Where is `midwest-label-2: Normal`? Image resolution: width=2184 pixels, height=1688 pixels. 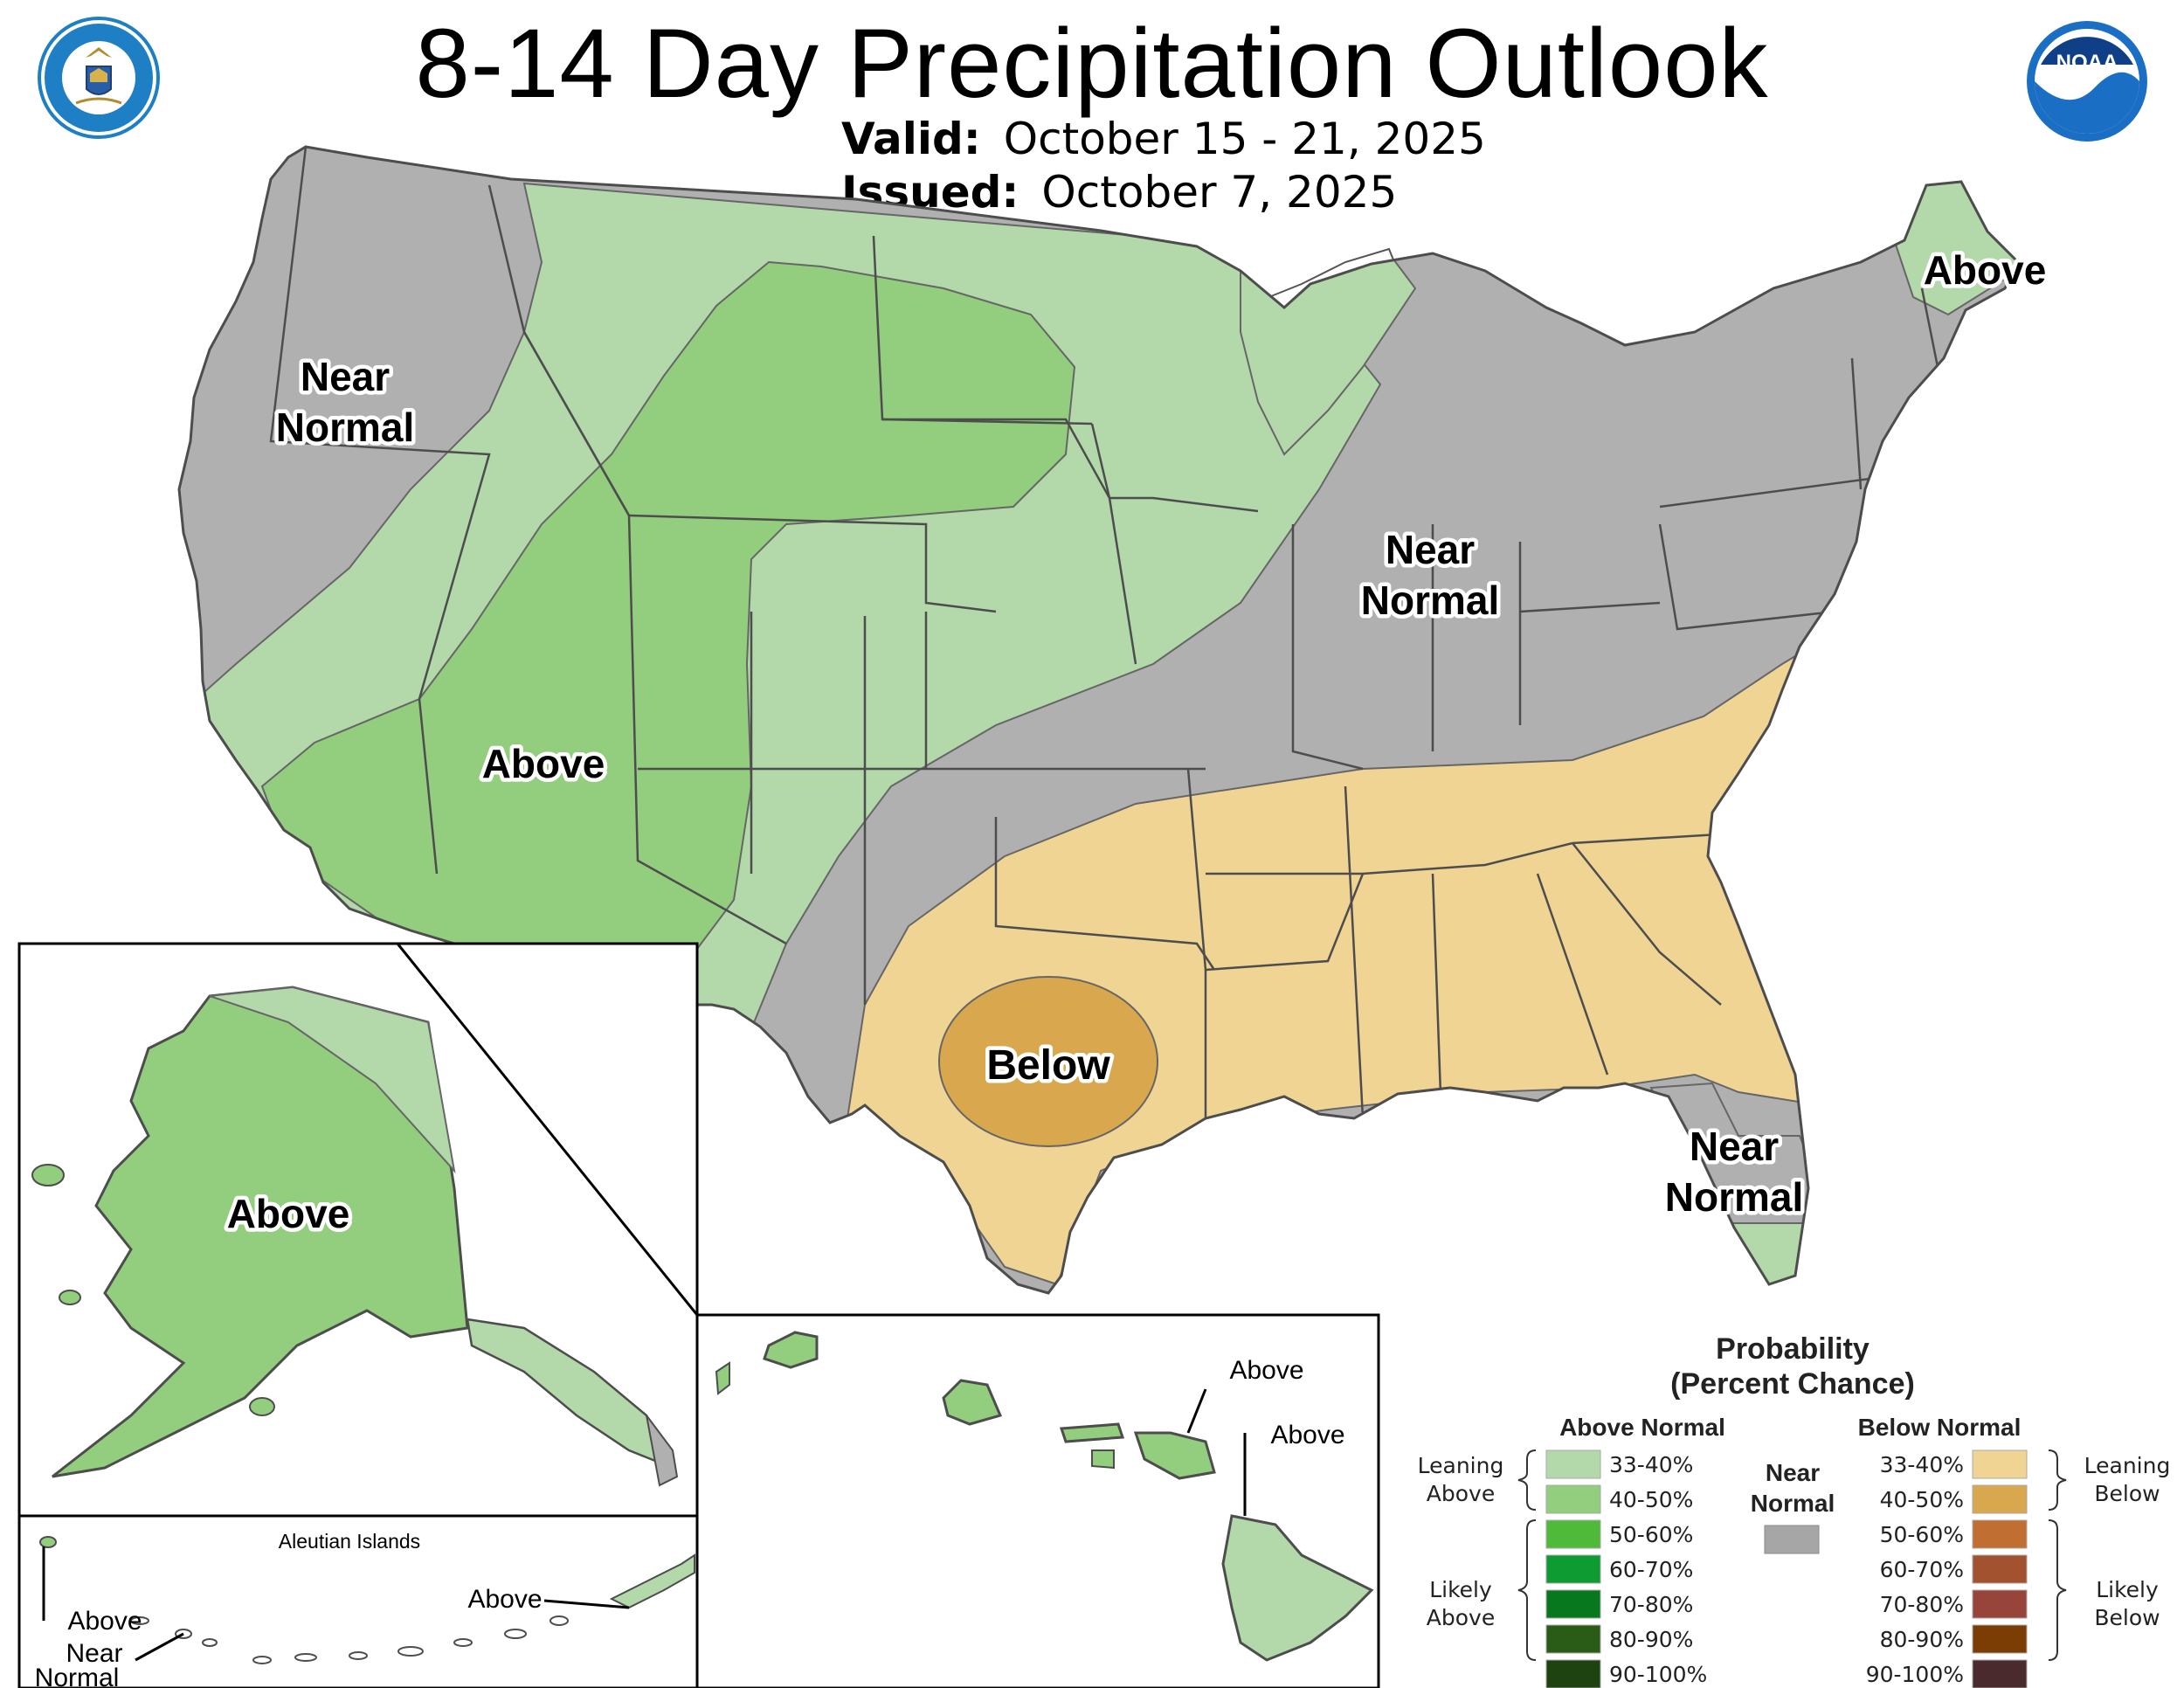 midwest-label-2: Normal is located at coordinates (1430, 600).